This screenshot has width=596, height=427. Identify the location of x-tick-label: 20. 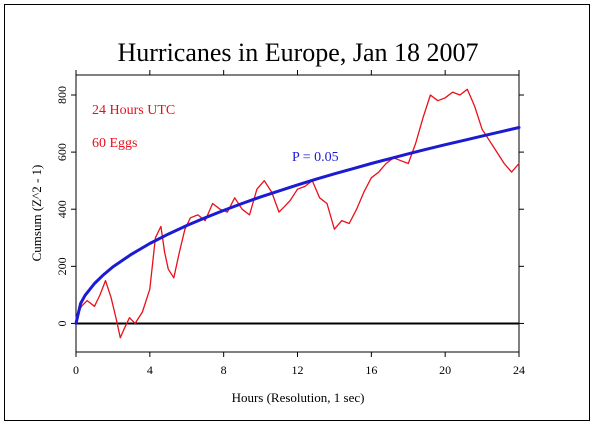
(445, 370).